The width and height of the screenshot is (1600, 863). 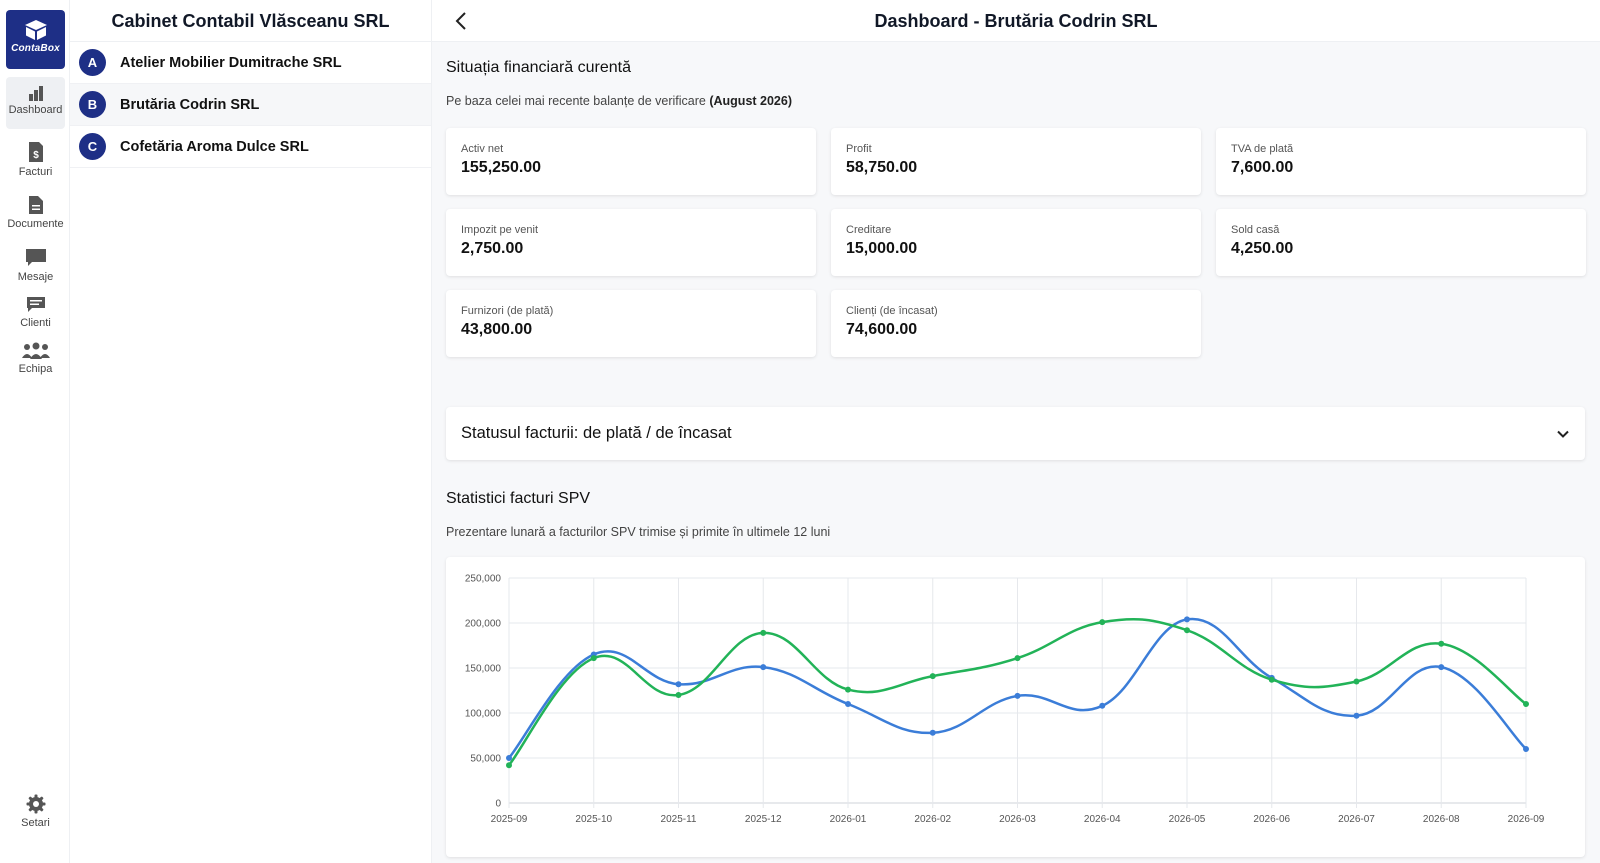 What do you see at coordinates (35, 257) in the screenshot?
I see `message-icon` at bounding box center [35, 257].